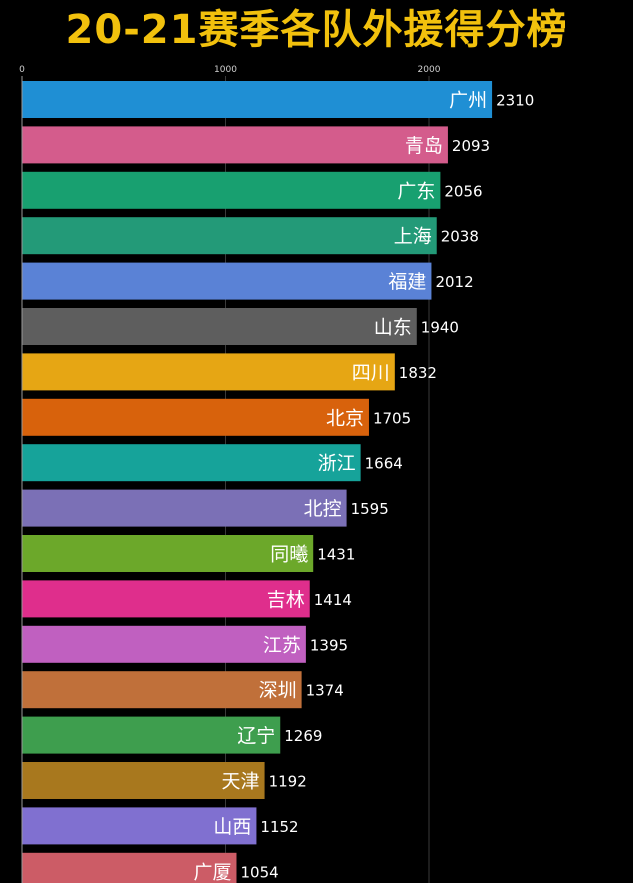  Describe the element at coordinates (282, 645) in the screenshot. I see `bar-category-label: 江苏` at that location.